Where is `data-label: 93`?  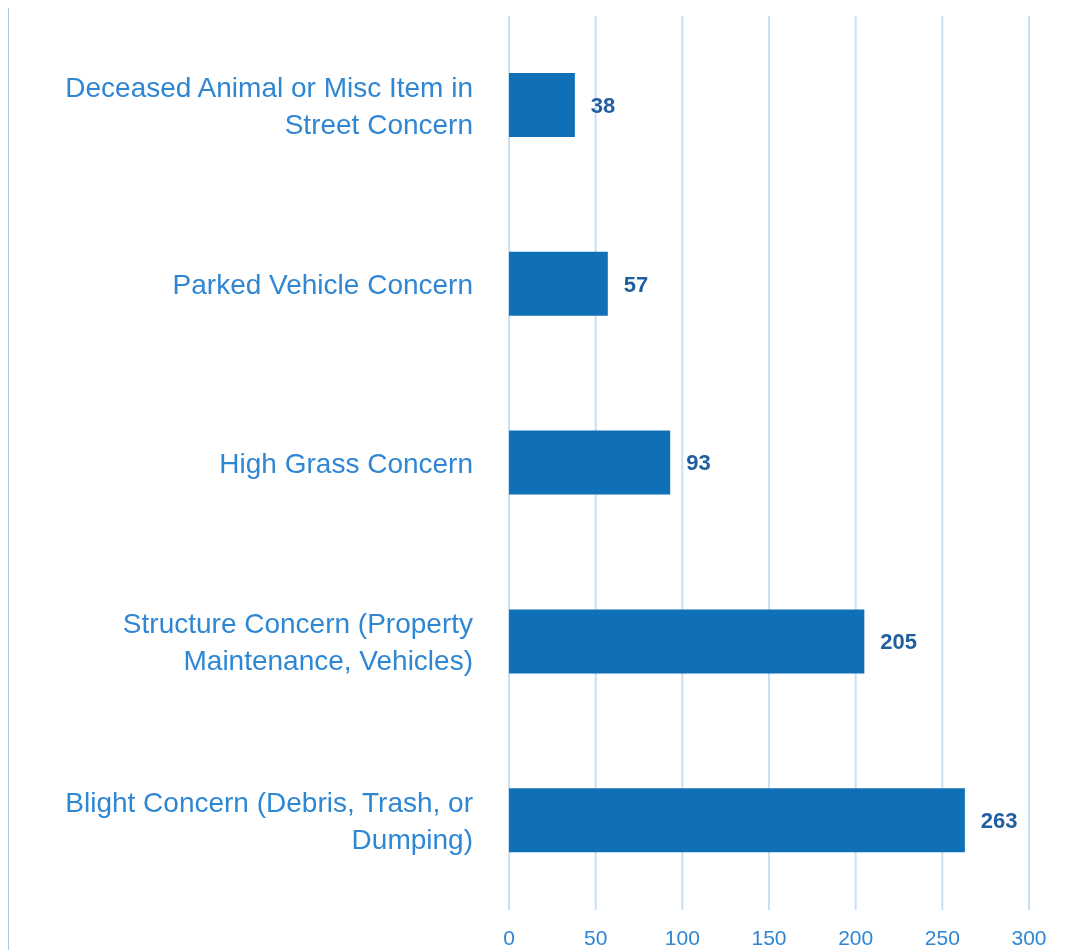 data-label: 93 is located at coordinates (698, 463).